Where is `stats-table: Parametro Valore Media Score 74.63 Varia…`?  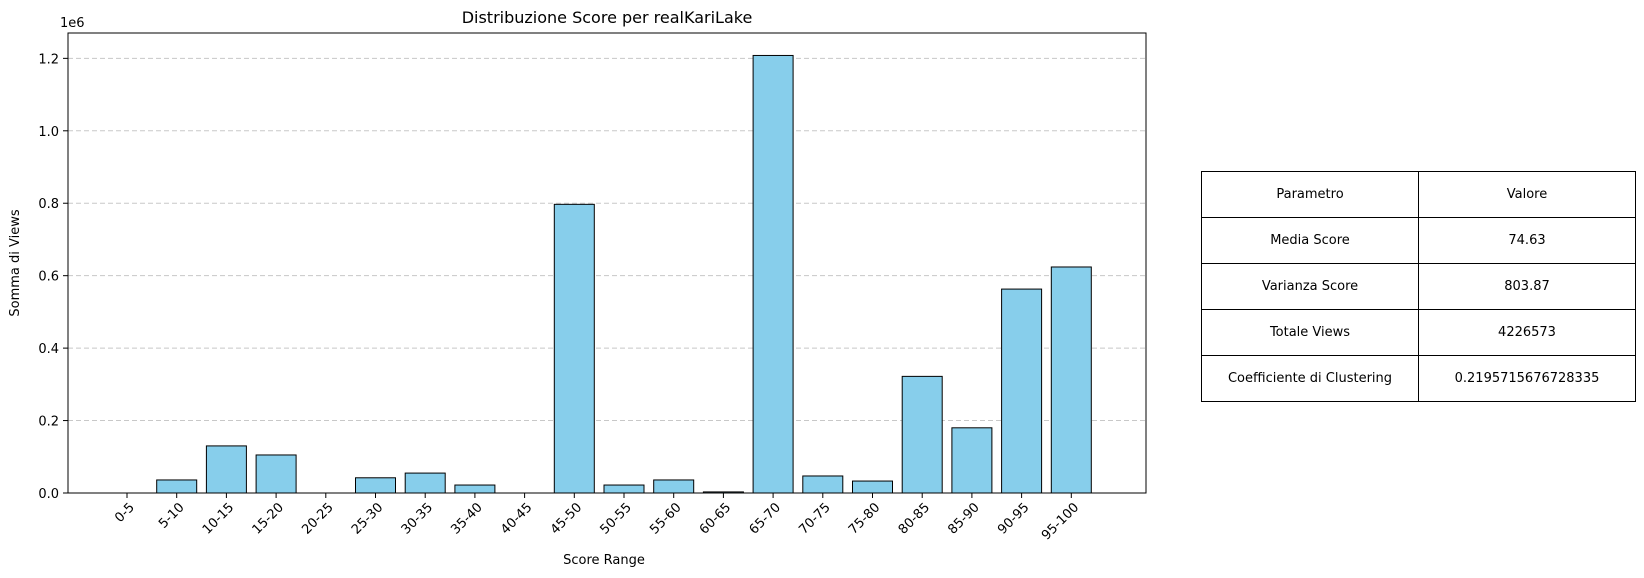 stats-table: Parametro Valore Media Score 74.63 Varia… is located at coordinates (1418, 286).